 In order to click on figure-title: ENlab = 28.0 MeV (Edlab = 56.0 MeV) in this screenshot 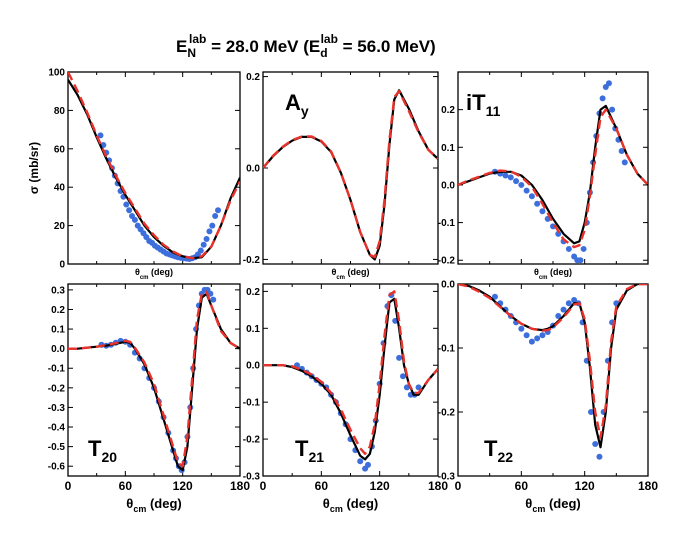, I will do `click(306, 46)`.